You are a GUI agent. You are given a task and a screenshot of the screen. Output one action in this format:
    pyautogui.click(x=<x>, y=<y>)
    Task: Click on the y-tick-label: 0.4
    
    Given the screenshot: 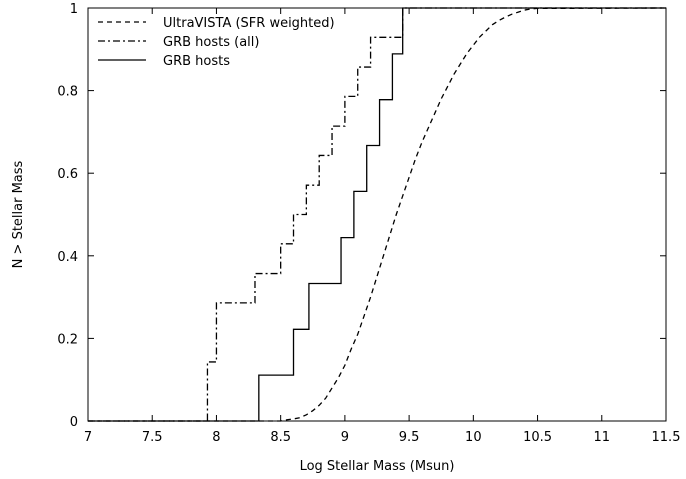 What is the action you would take?
    pyautogui.click(x=67, y=257)
    